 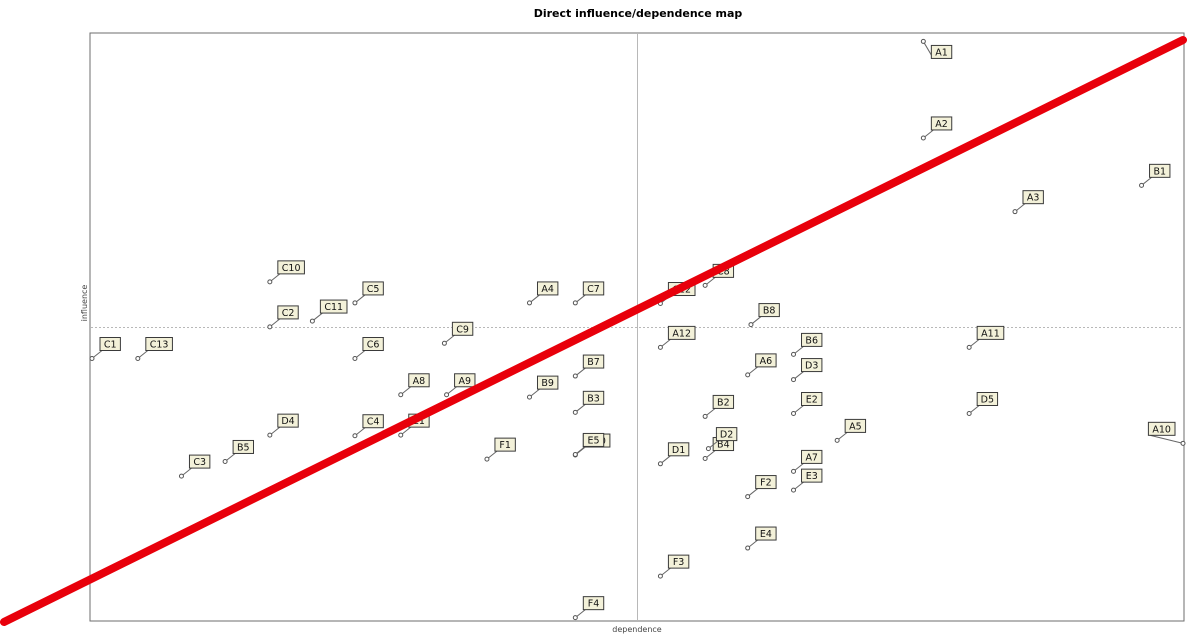 I want to click on data-point-a1: A1, so click(x=936, y=48).